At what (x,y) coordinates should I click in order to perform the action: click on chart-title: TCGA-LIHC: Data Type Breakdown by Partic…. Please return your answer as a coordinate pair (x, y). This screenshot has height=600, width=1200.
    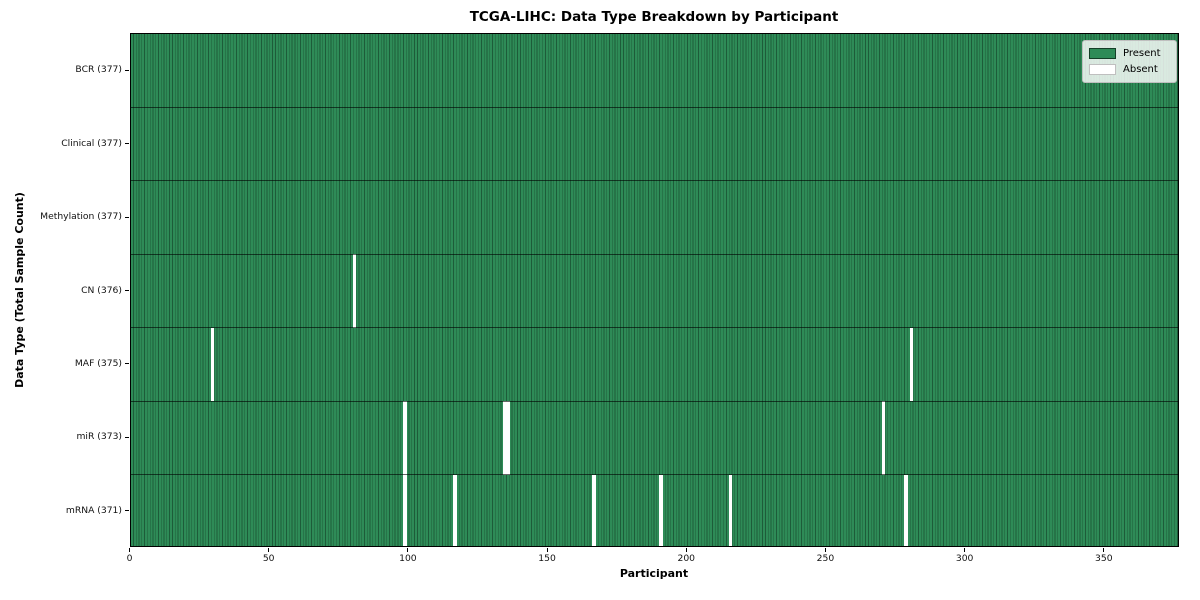
    Looking at the image, I should click on (654, 17).